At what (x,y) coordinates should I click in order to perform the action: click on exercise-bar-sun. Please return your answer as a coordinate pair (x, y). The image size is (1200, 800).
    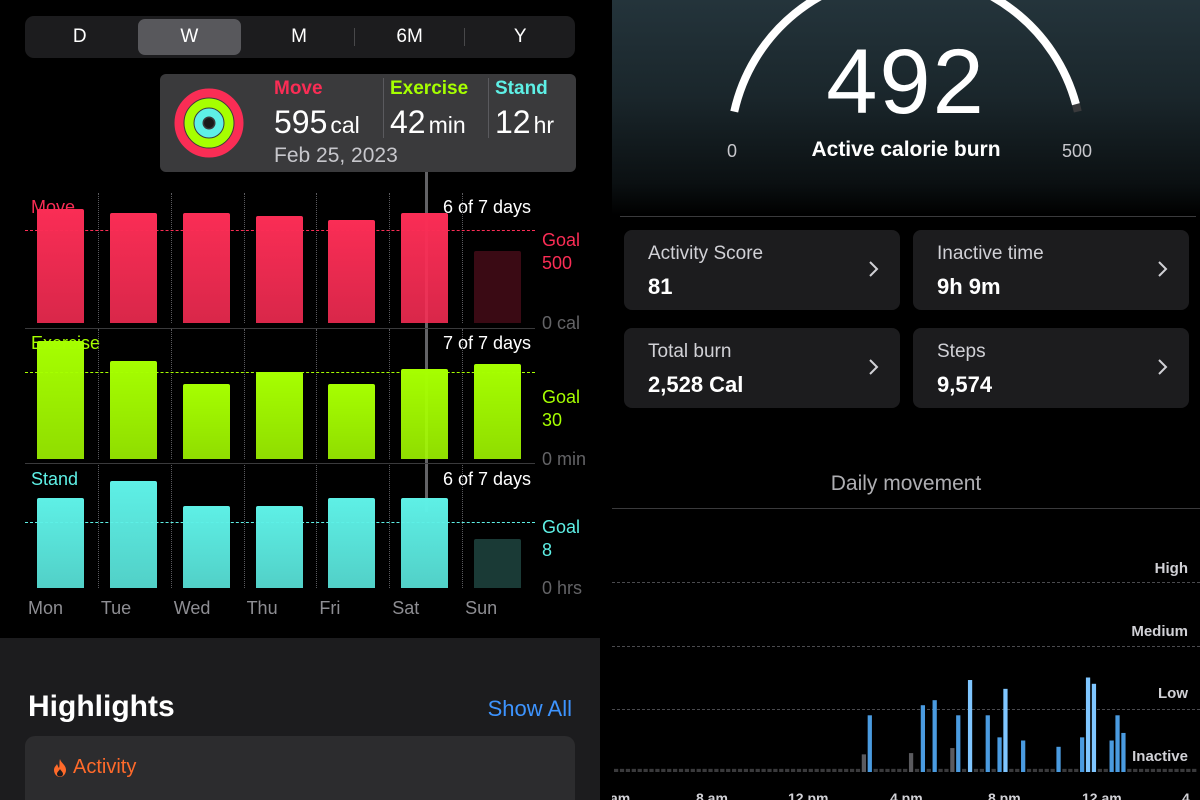
    Looking at the image, I should click on (498, 411).